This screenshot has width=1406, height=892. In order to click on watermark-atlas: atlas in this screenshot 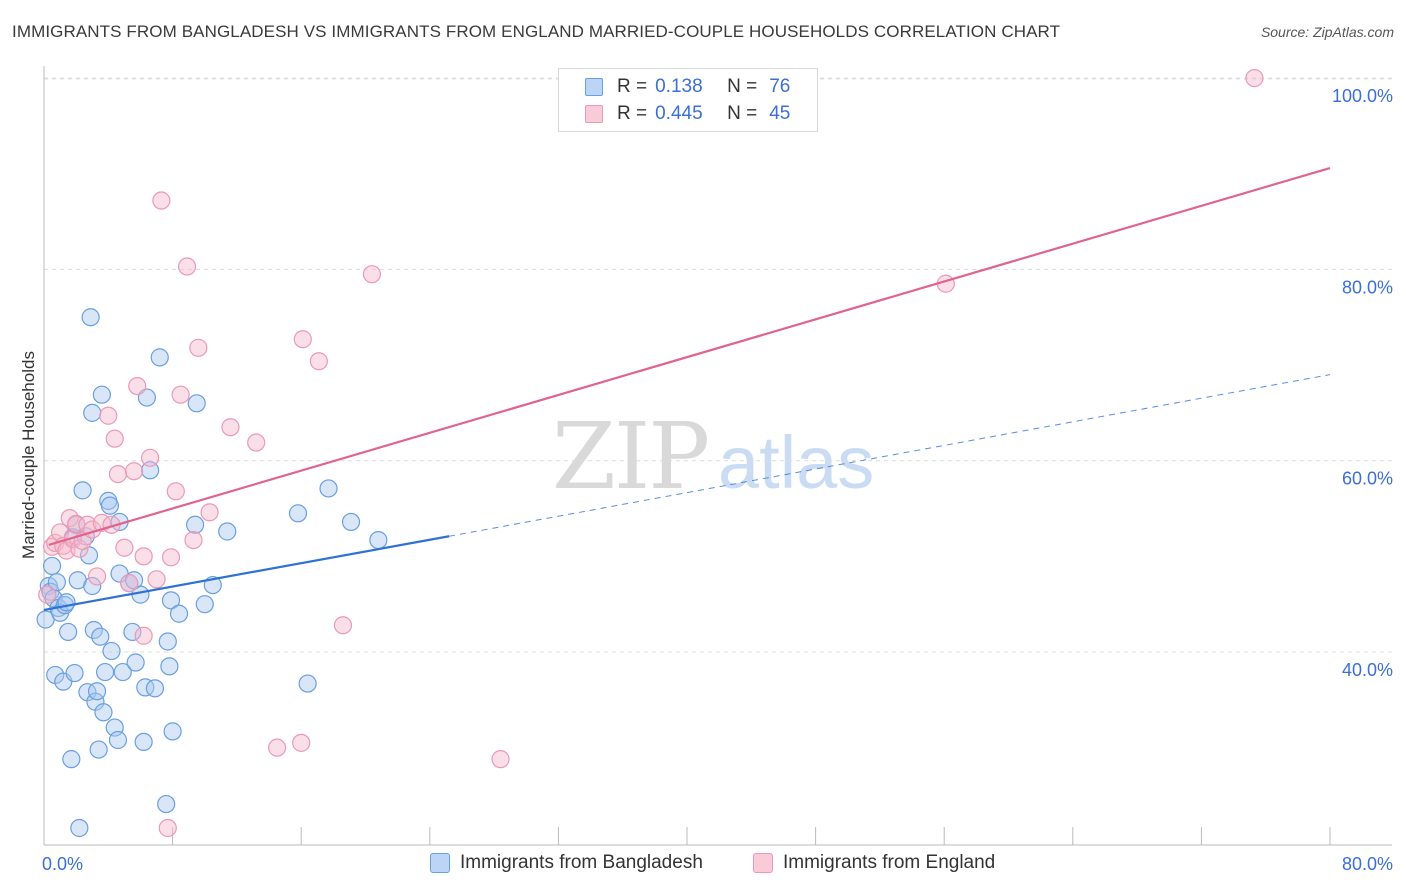, I will do `click(796, 462)`.